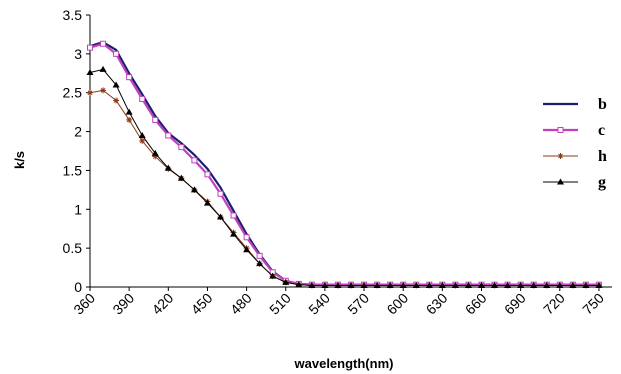  Describe the element at coordinates (319, 304) in the screenshot. I see `x-tick-label: 540` at that location.